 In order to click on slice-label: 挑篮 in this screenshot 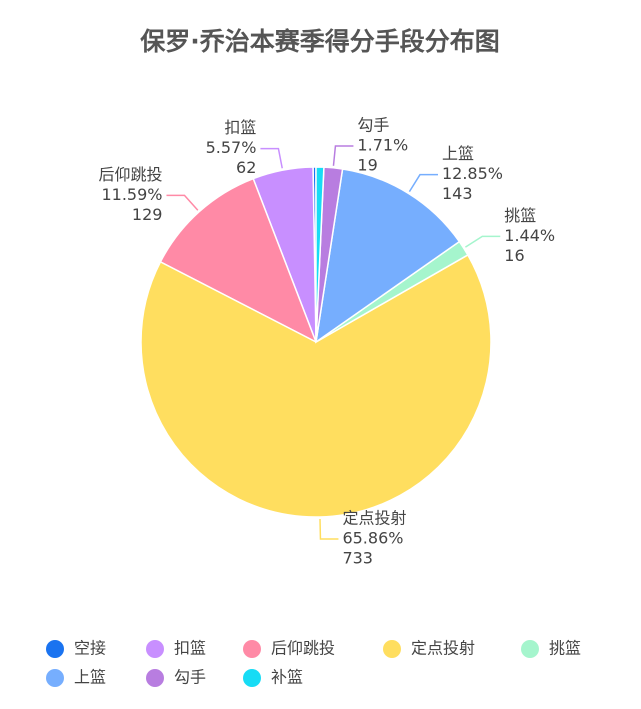, I will do `click(520, 215)`.